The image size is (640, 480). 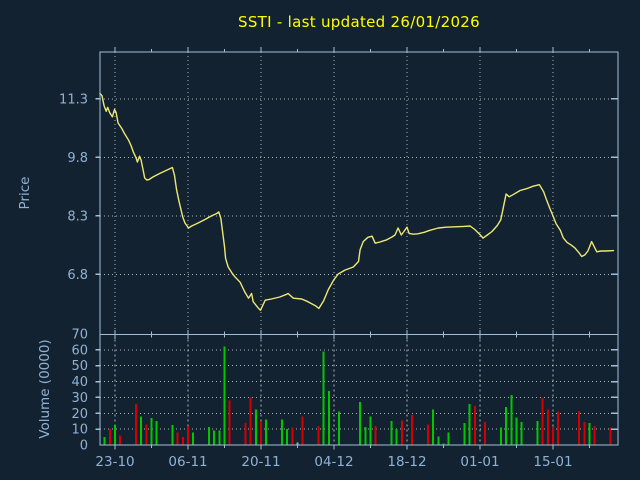 I want to click on date-tick-label: 20-11, so click(x=260, y=462).